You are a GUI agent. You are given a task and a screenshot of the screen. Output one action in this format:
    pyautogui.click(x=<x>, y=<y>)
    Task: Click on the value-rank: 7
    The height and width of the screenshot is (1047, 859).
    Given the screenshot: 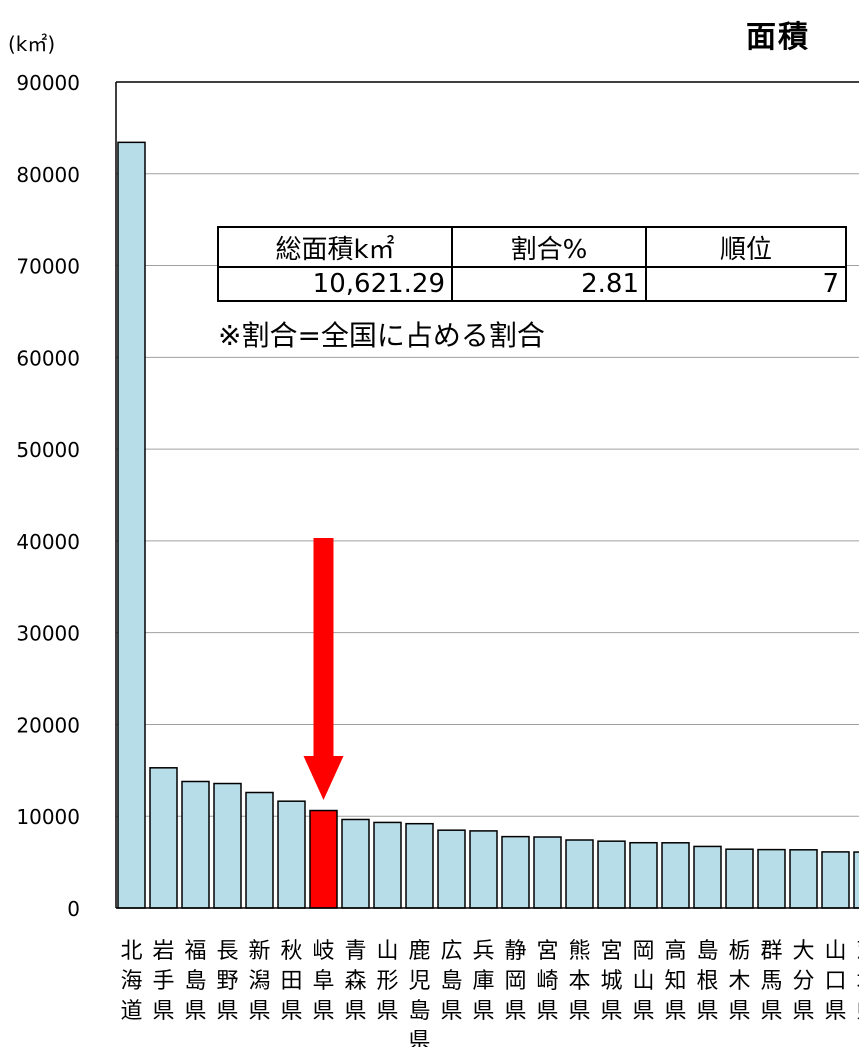 What is the action you would take?
    pyautogui.click(x=746, y=284)
    